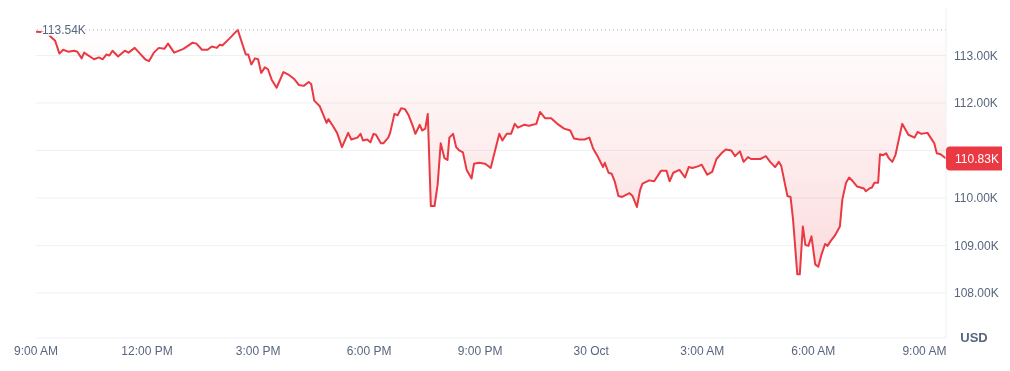 Image resolution: width=1010 pixels, height=371 pixels. What do you see at coordinates (480, 350) in the screenshot?
I see `x-tick-label: 9:00 PM` at bounding box center [480, 350].